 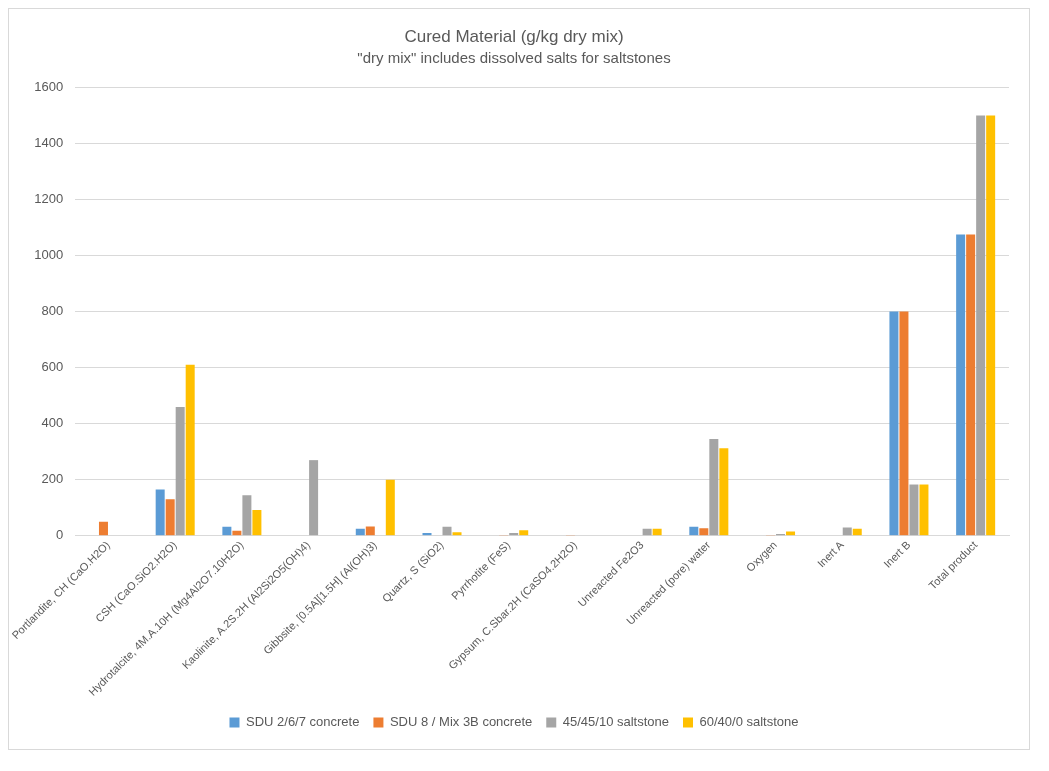 I want to click on chart-subtitle: "dry mix" includes dissolved salts for saltstones, so click(x=514, y=57).